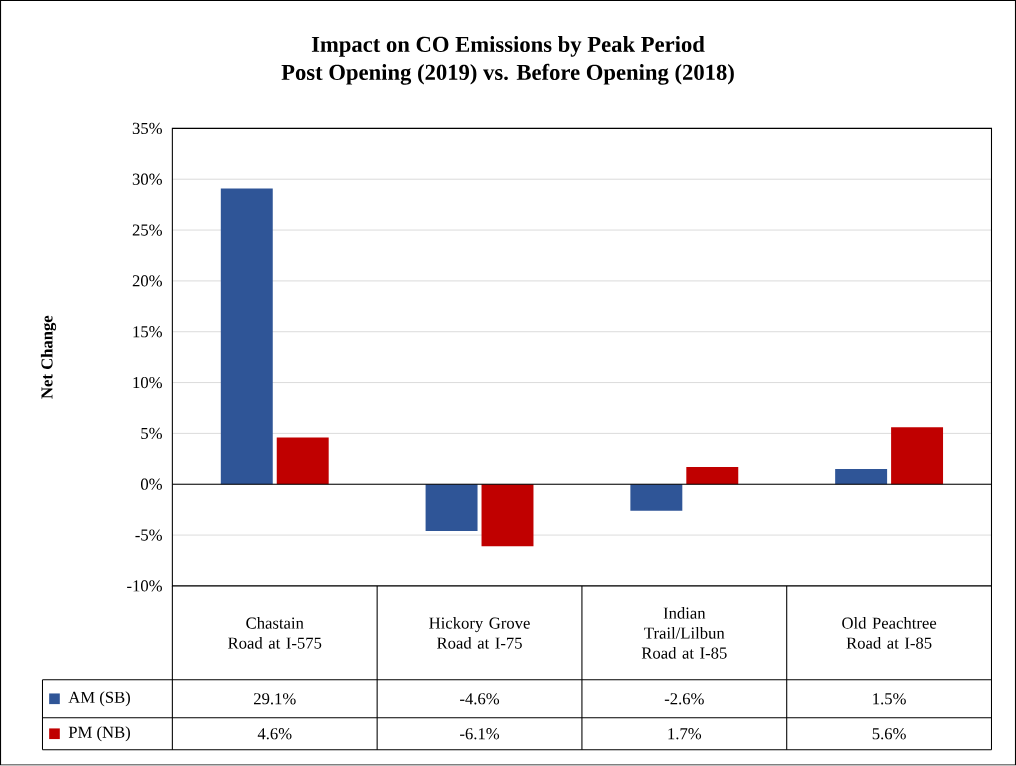  I want to click on y-tick-label: 30%, so click(147, 179).